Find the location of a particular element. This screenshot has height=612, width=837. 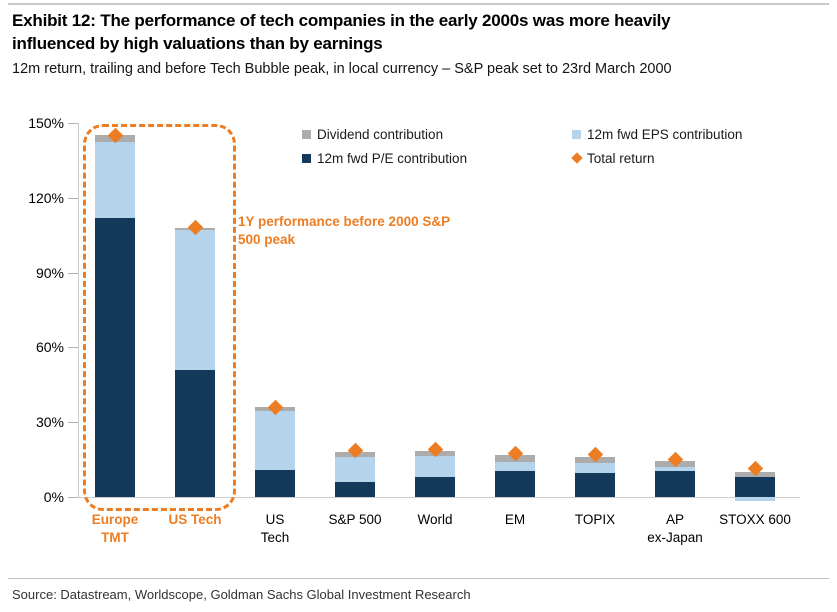

legend-item: Dividend contribution is located at coordinates (372, 134).